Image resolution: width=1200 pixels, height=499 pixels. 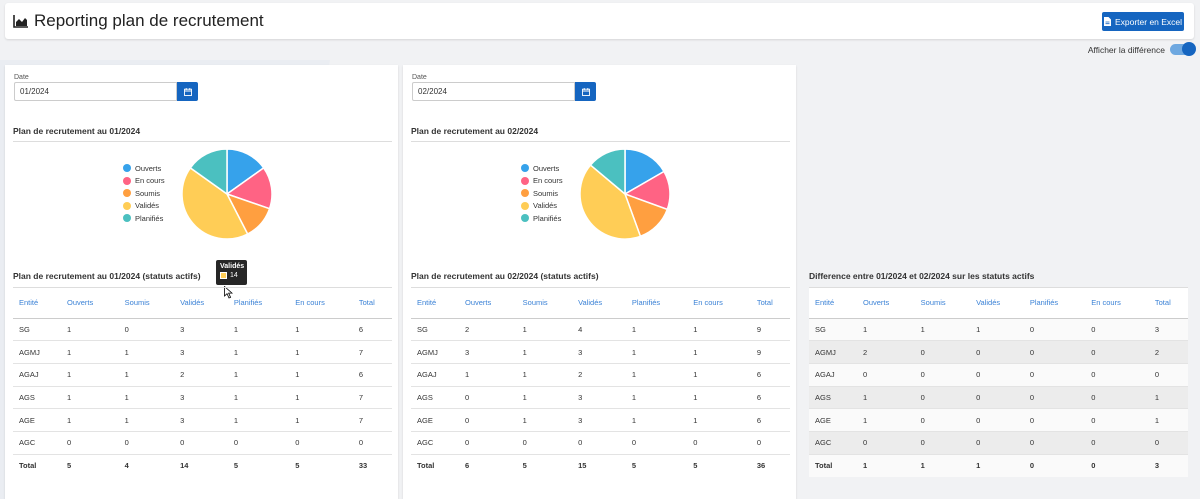 What do you see at coordinates (493, 91) in the screenshot?
I see `date-input: 02/2024` at bounding box center [493, 91].